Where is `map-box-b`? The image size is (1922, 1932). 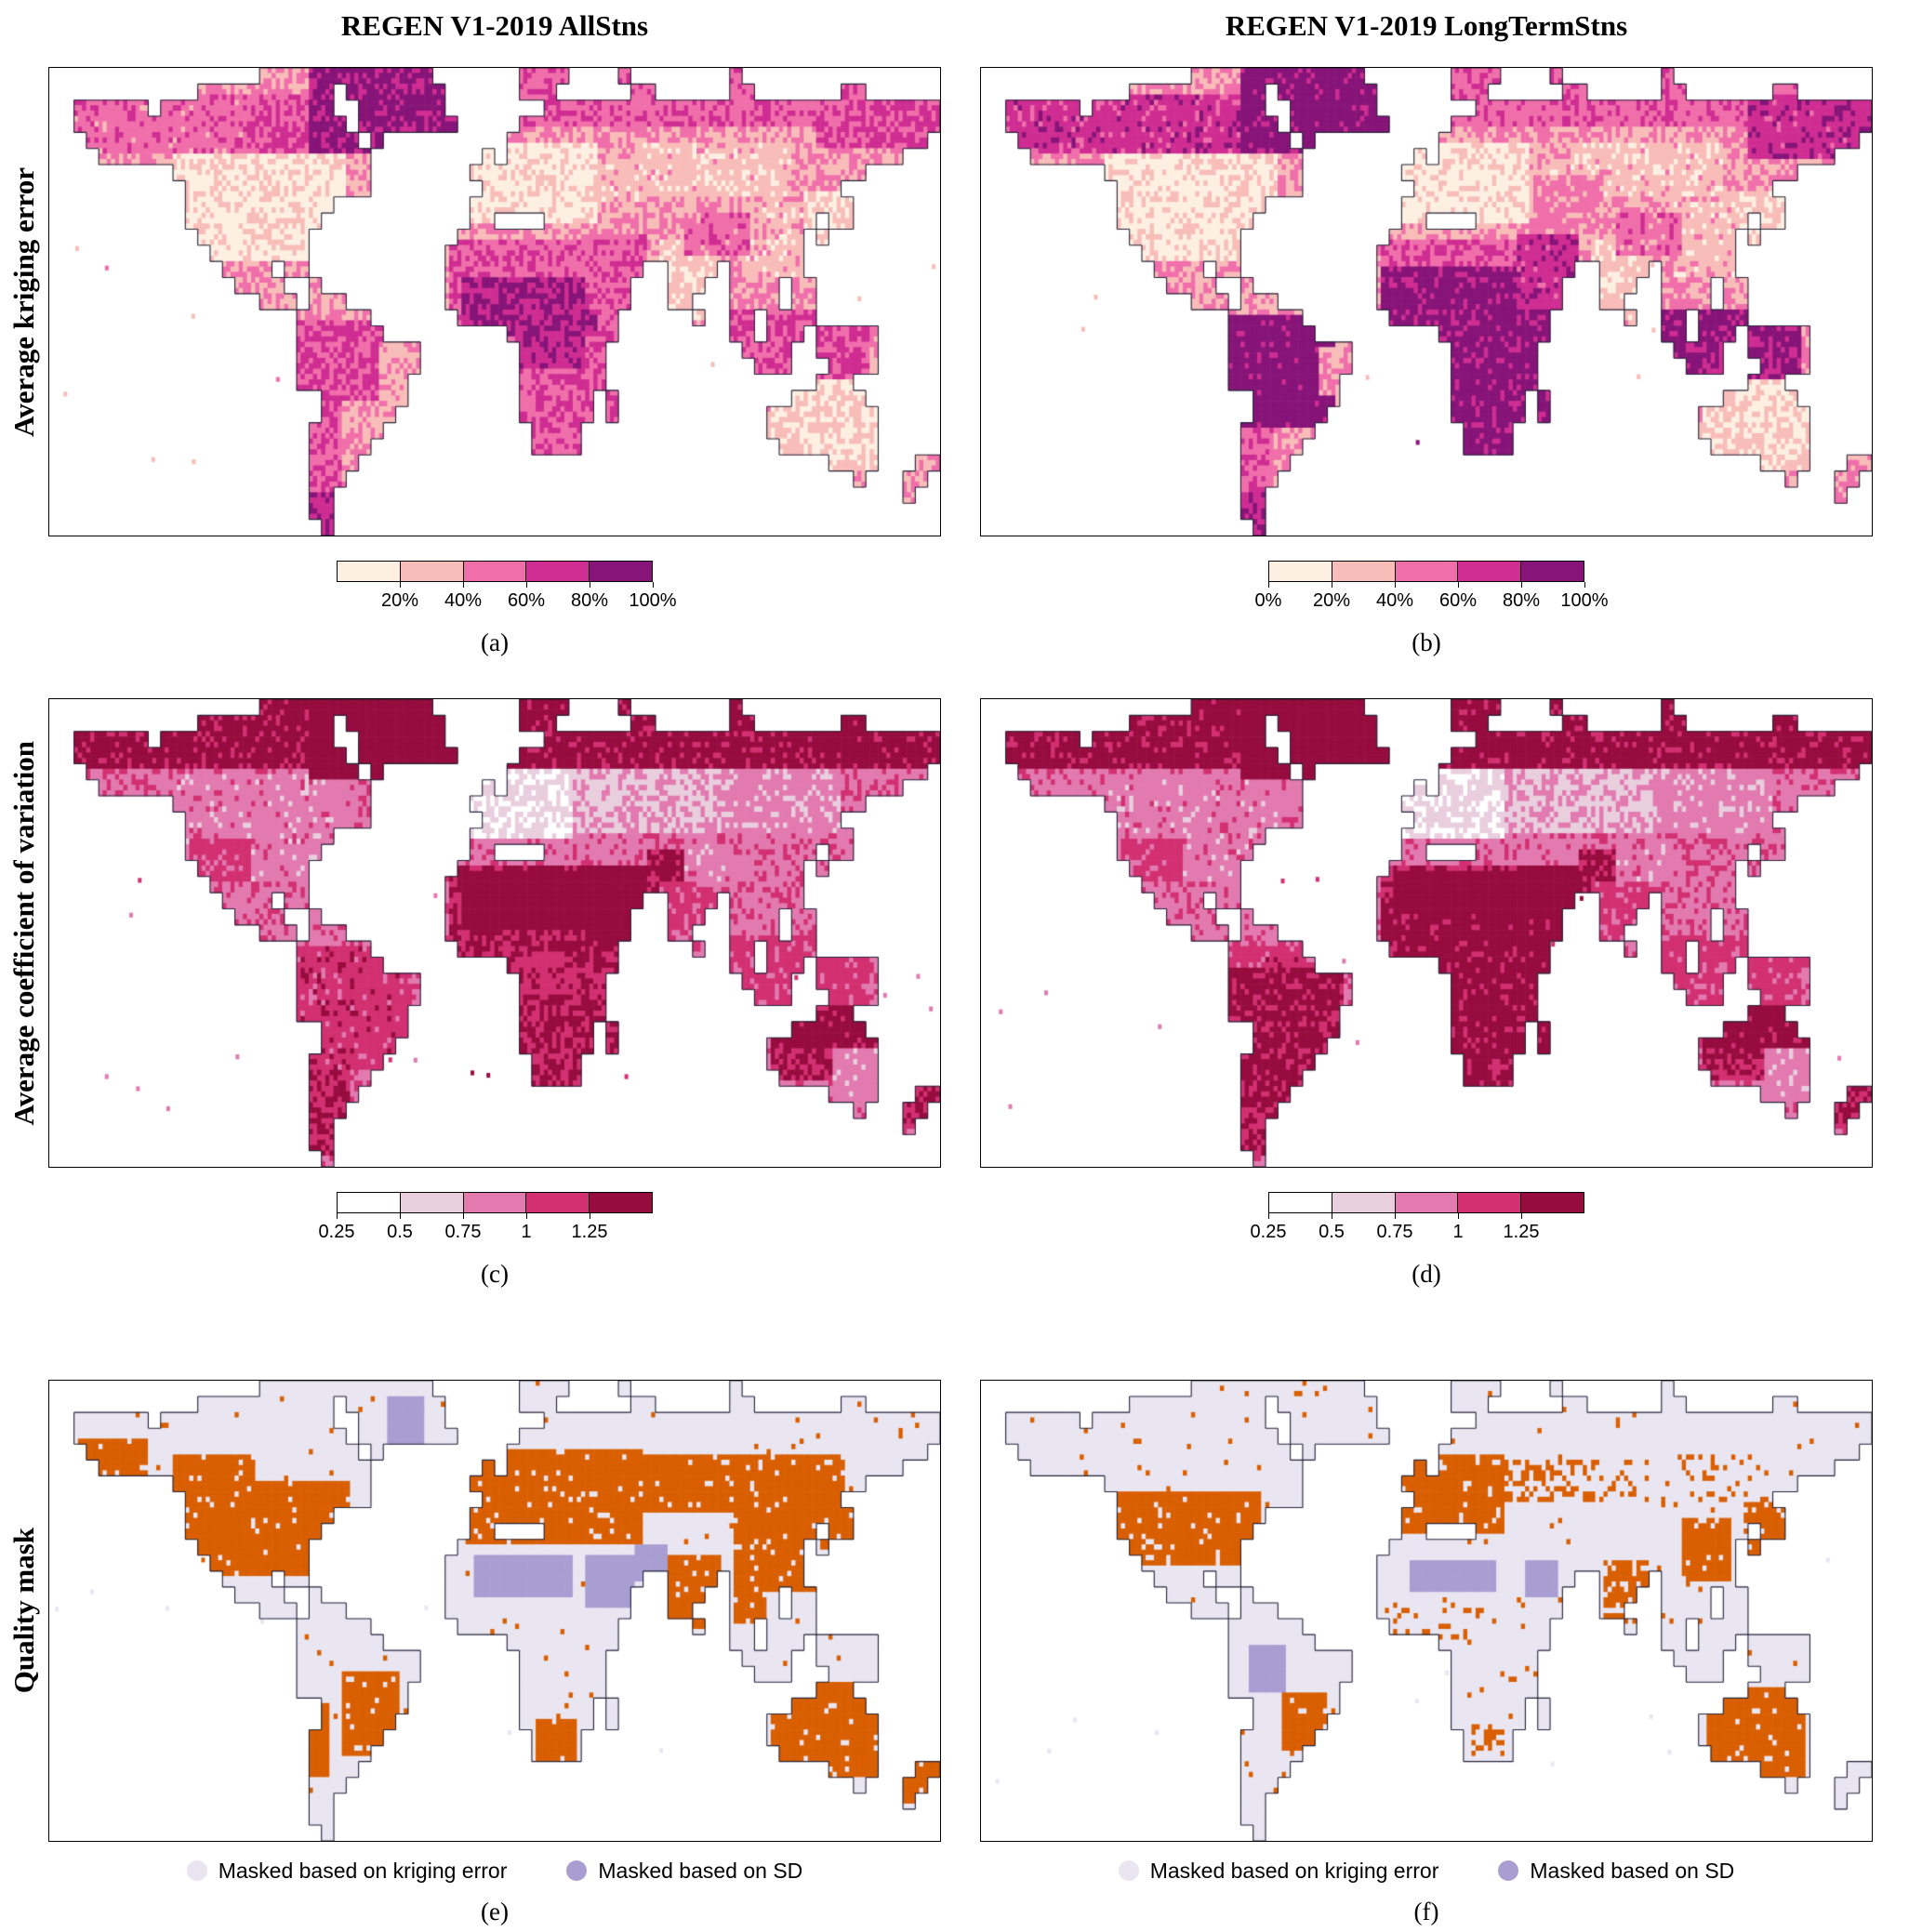 map-box-b is located at coordinates (1426, 301).